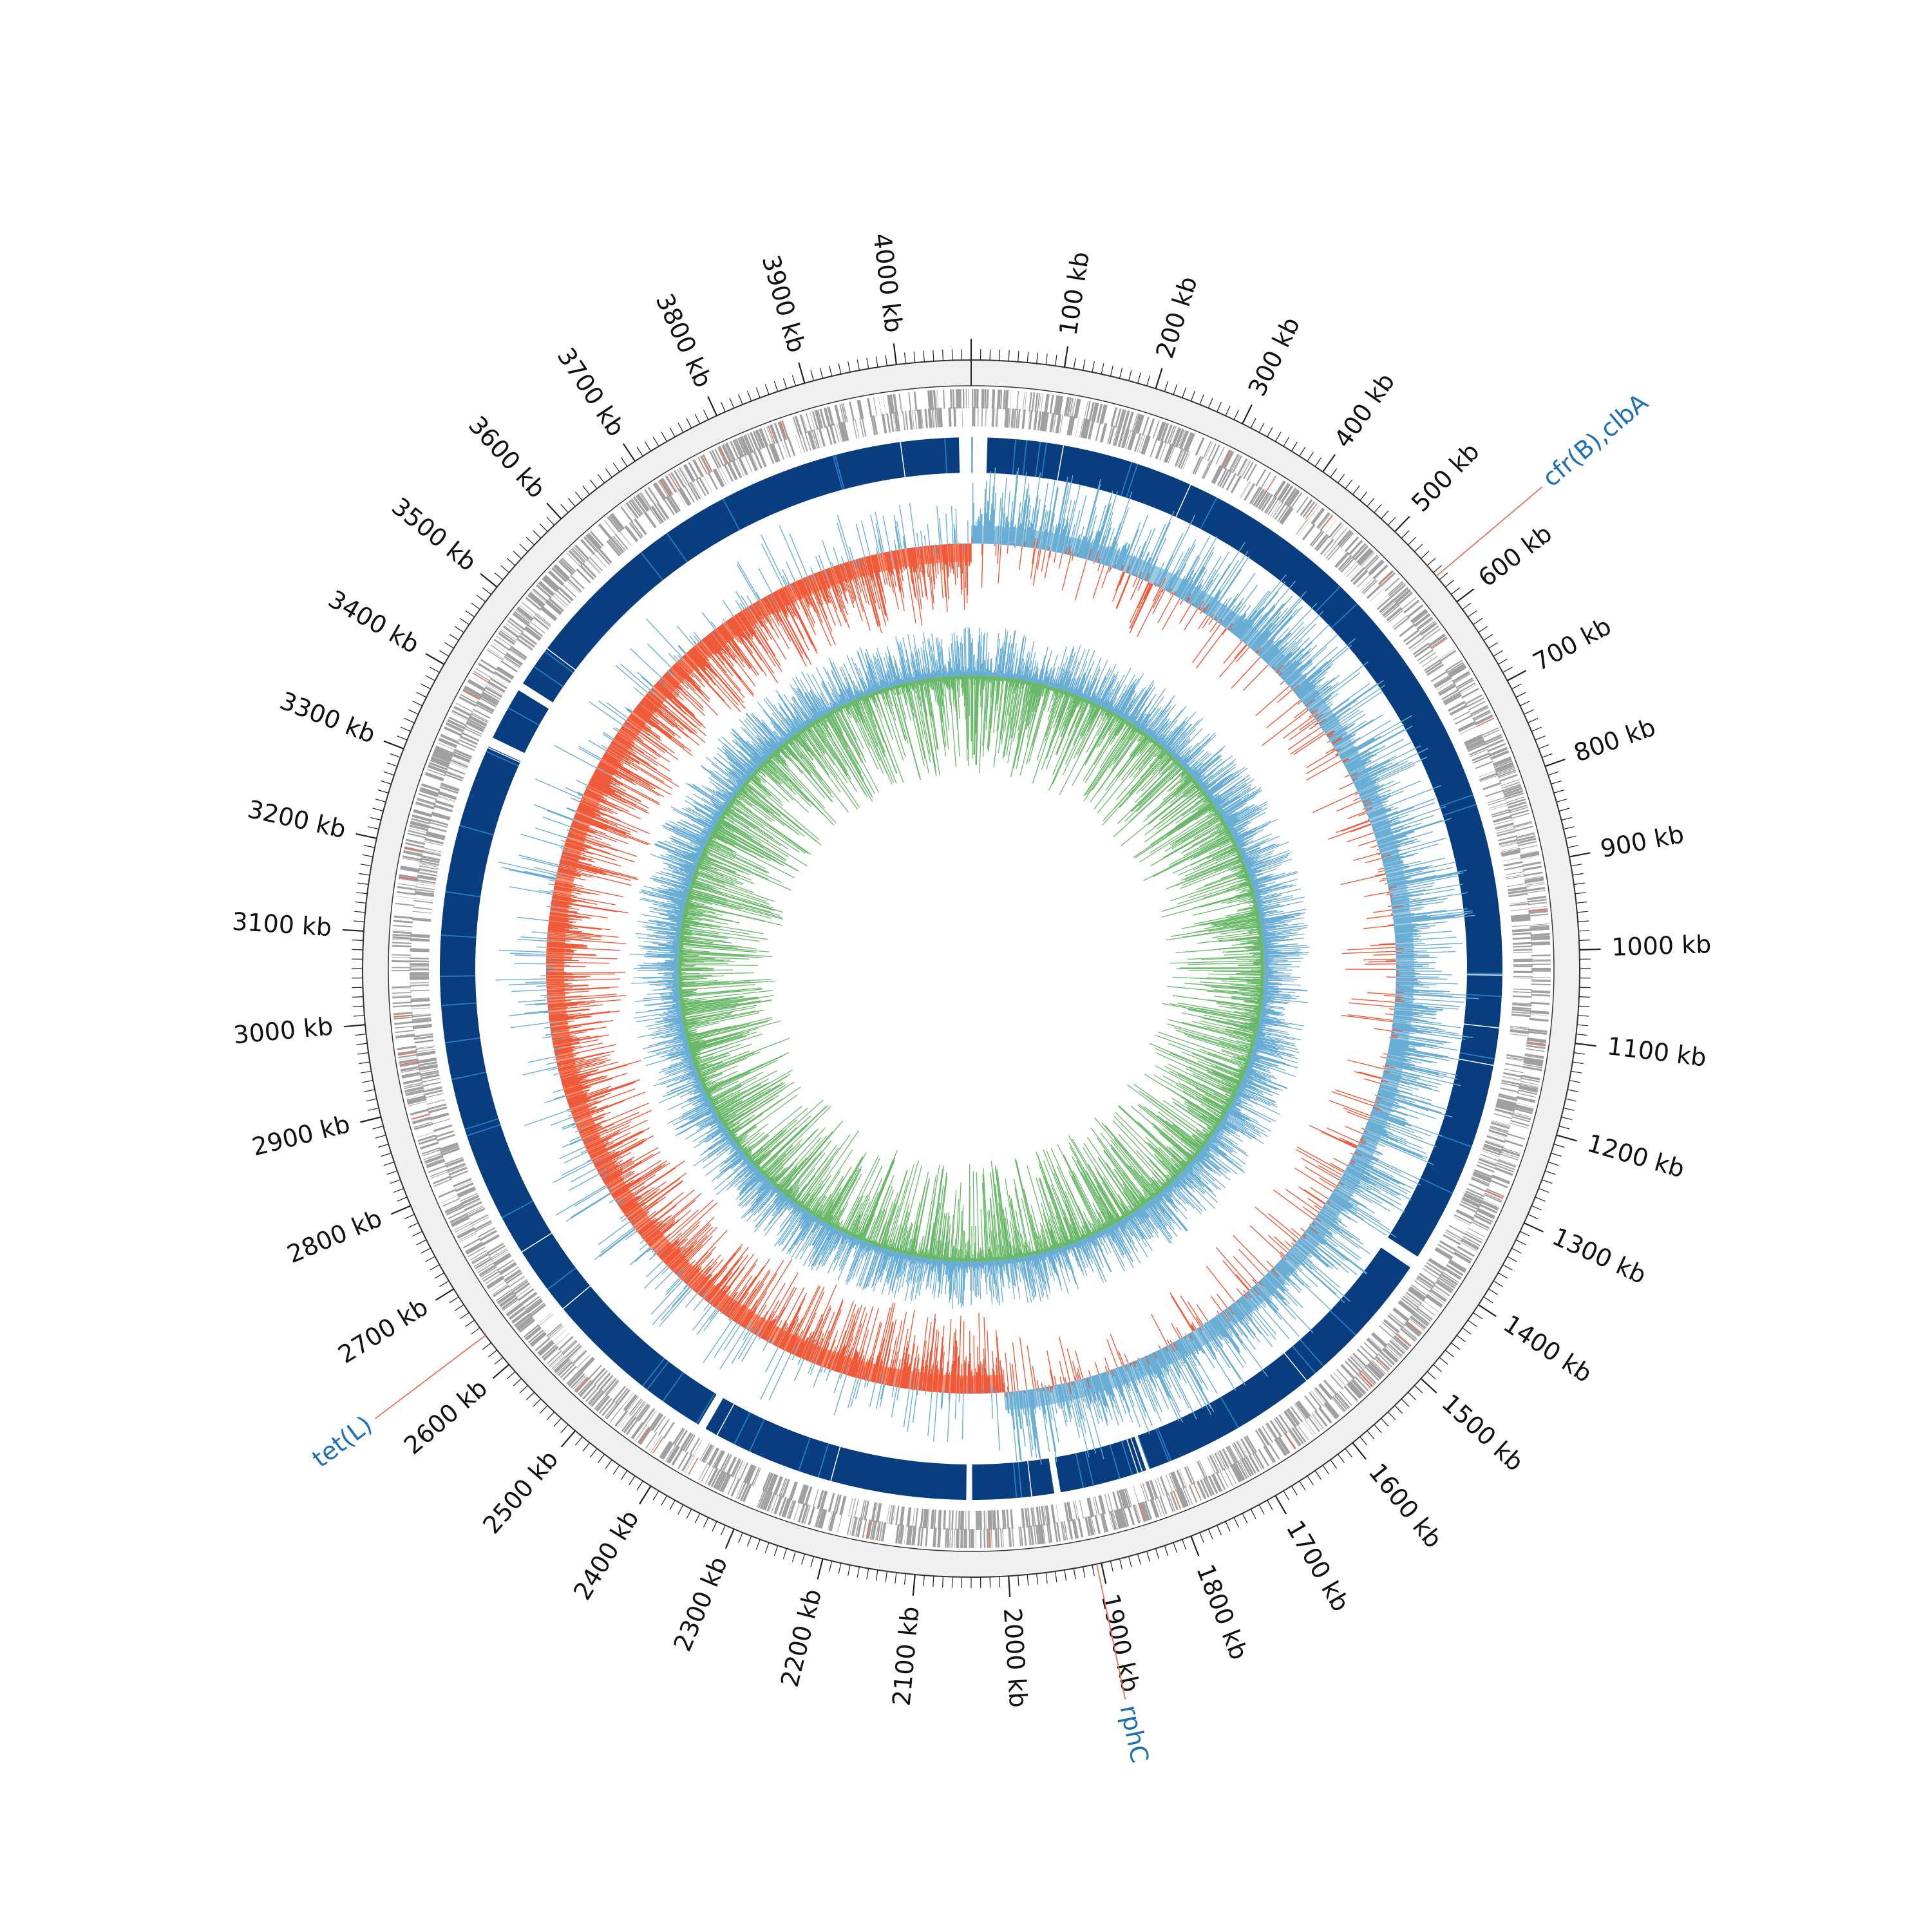 Image resolution: width=1932 pixels, height=1932 pixels. What do you see at coordinates (1364, 411) in the screenshot?
I see `tick-label: 400 kb` at bounding box center [1364, 411].